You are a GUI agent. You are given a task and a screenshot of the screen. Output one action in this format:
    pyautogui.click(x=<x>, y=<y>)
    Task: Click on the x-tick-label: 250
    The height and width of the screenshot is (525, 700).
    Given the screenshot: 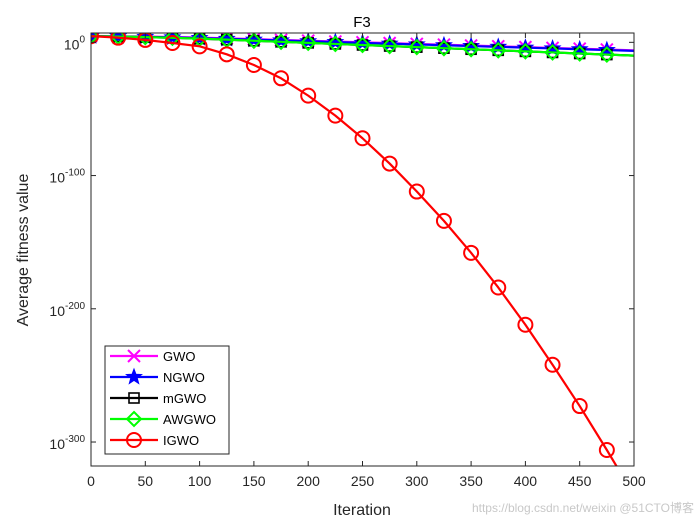 What is the action you would take?
    pyautogui.click(x=363, y=481)
    